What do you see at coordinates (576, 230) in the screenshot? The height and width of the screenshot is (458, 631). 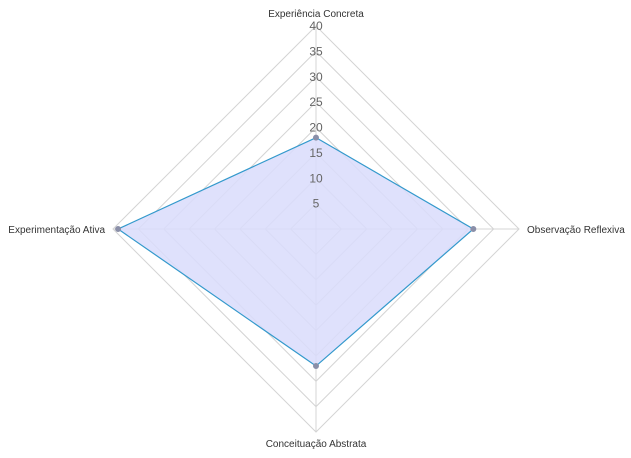 I see `axis-label-1: Observação Reflexiva` at bounding box center [576, 230].